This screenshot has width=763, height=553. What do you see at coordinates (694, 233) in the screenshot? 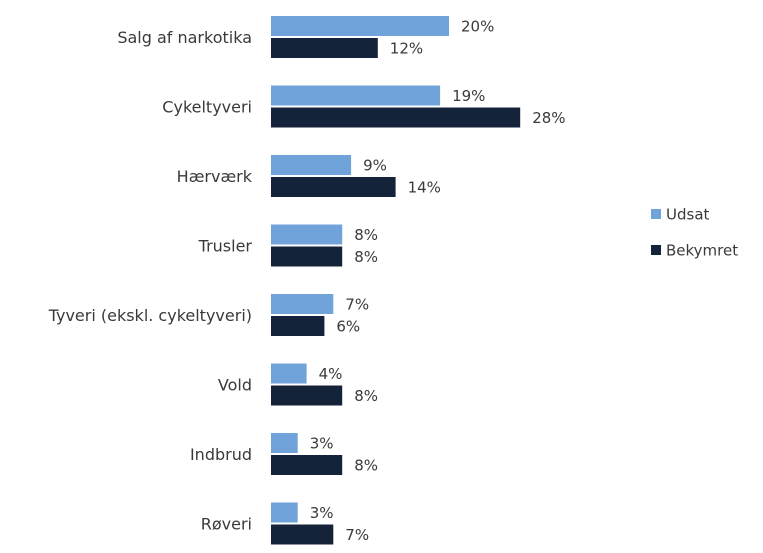
I see `legend: Udsat Bekymret` at bounding box center [694, 233].